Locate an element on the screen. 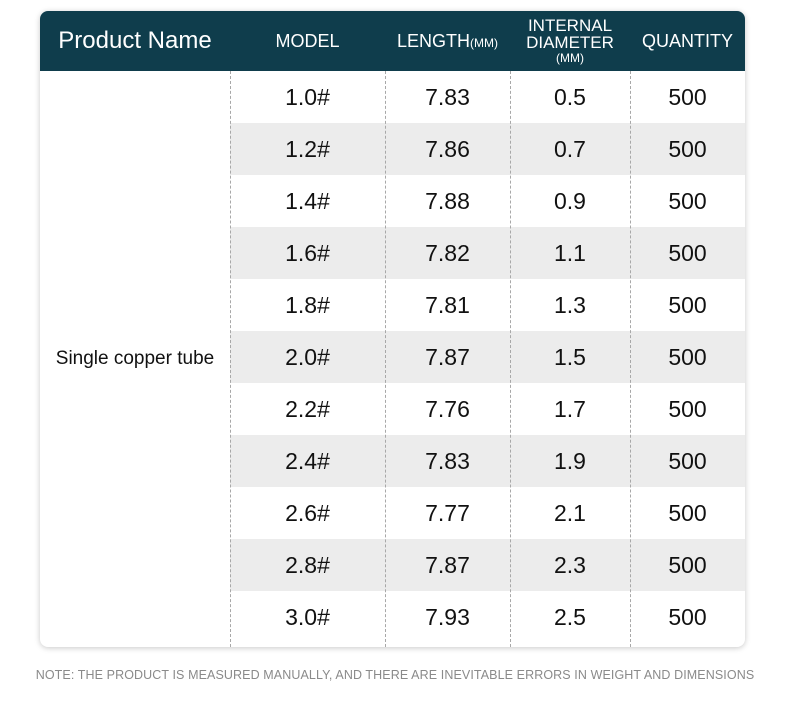 The image size is (790, 703). header-quantity: QUANTITY is located at coordinates (687, 41).